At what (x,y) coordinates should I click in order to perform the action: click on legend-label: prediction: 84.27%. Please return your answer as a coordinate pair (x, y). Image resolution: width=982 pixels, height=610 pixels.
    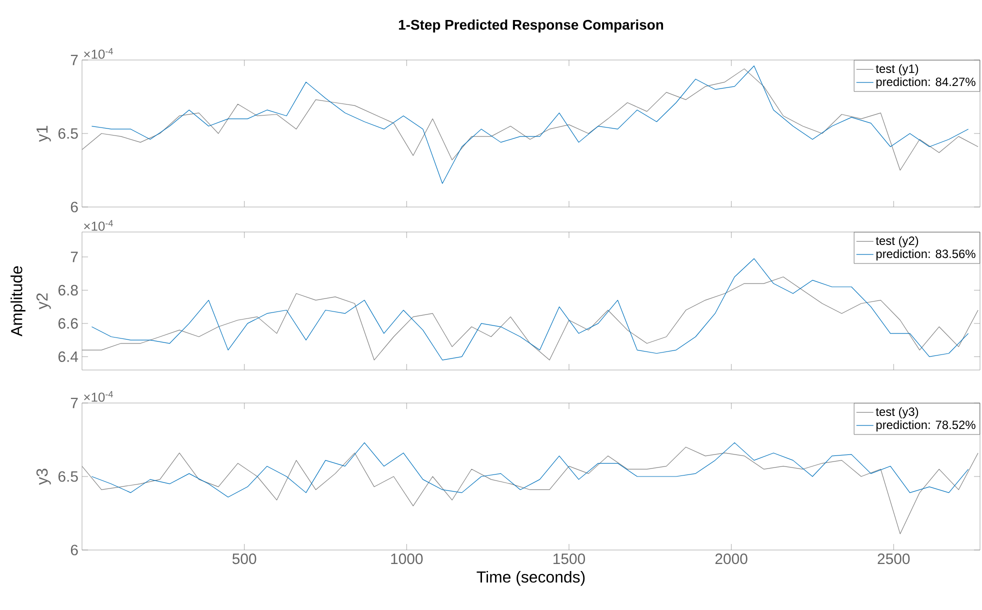
    Looking at the image, I should click on (926, 82).